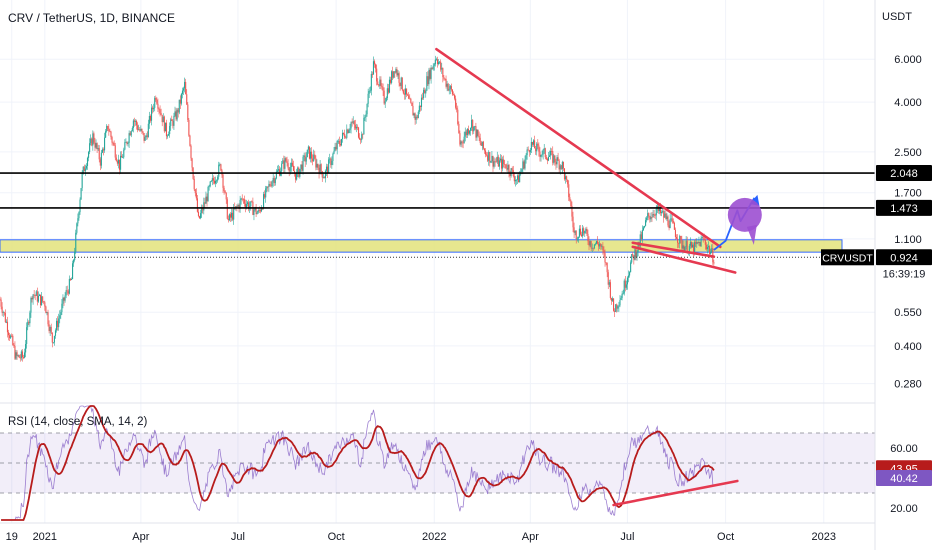  What do you see at coordinates (908, 313) in the screenshot?
I see `price-tick-label: 0.550` at bounding box center [908, 313].